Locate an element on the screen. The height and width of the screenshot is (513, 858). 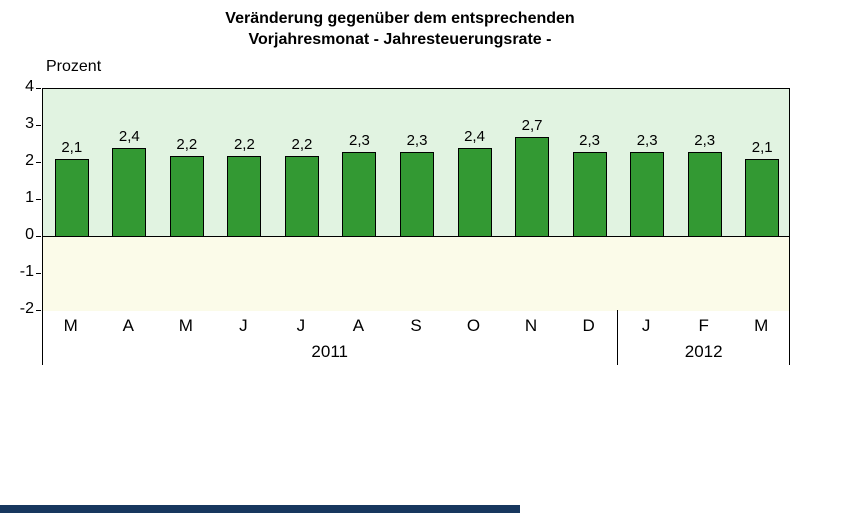
y-tick-label: -1 is located at coordinates (26, 271).